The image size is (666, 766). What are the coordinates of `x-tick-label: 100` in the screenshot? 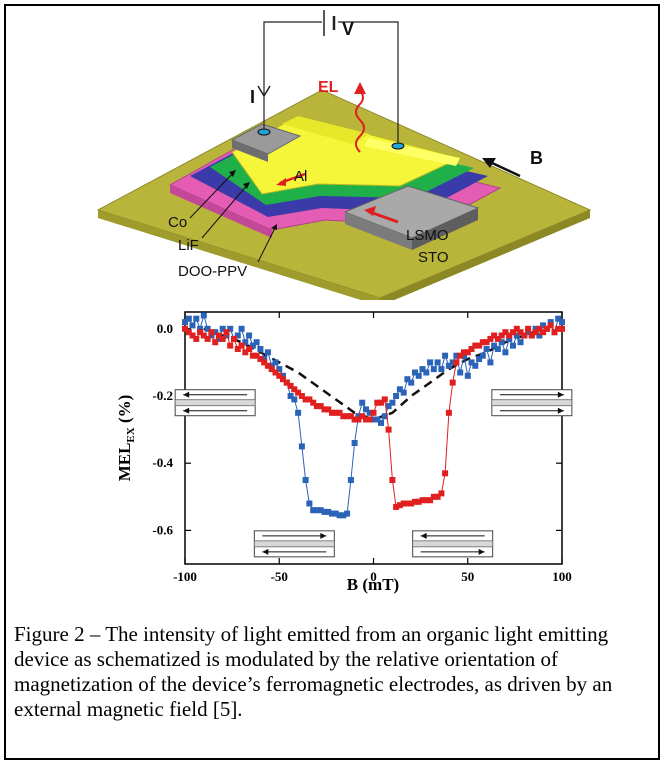 It's located at (562, 576).